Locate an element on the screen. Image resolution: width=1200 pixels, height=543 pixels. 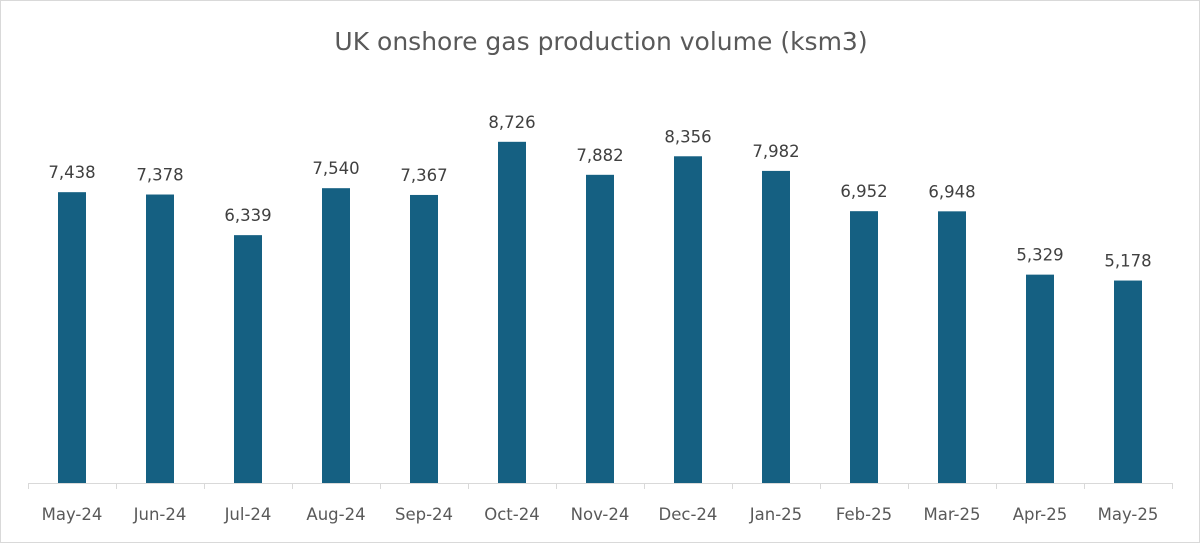
x-tick-label: May-25 is located at coordinates (1128, 514).